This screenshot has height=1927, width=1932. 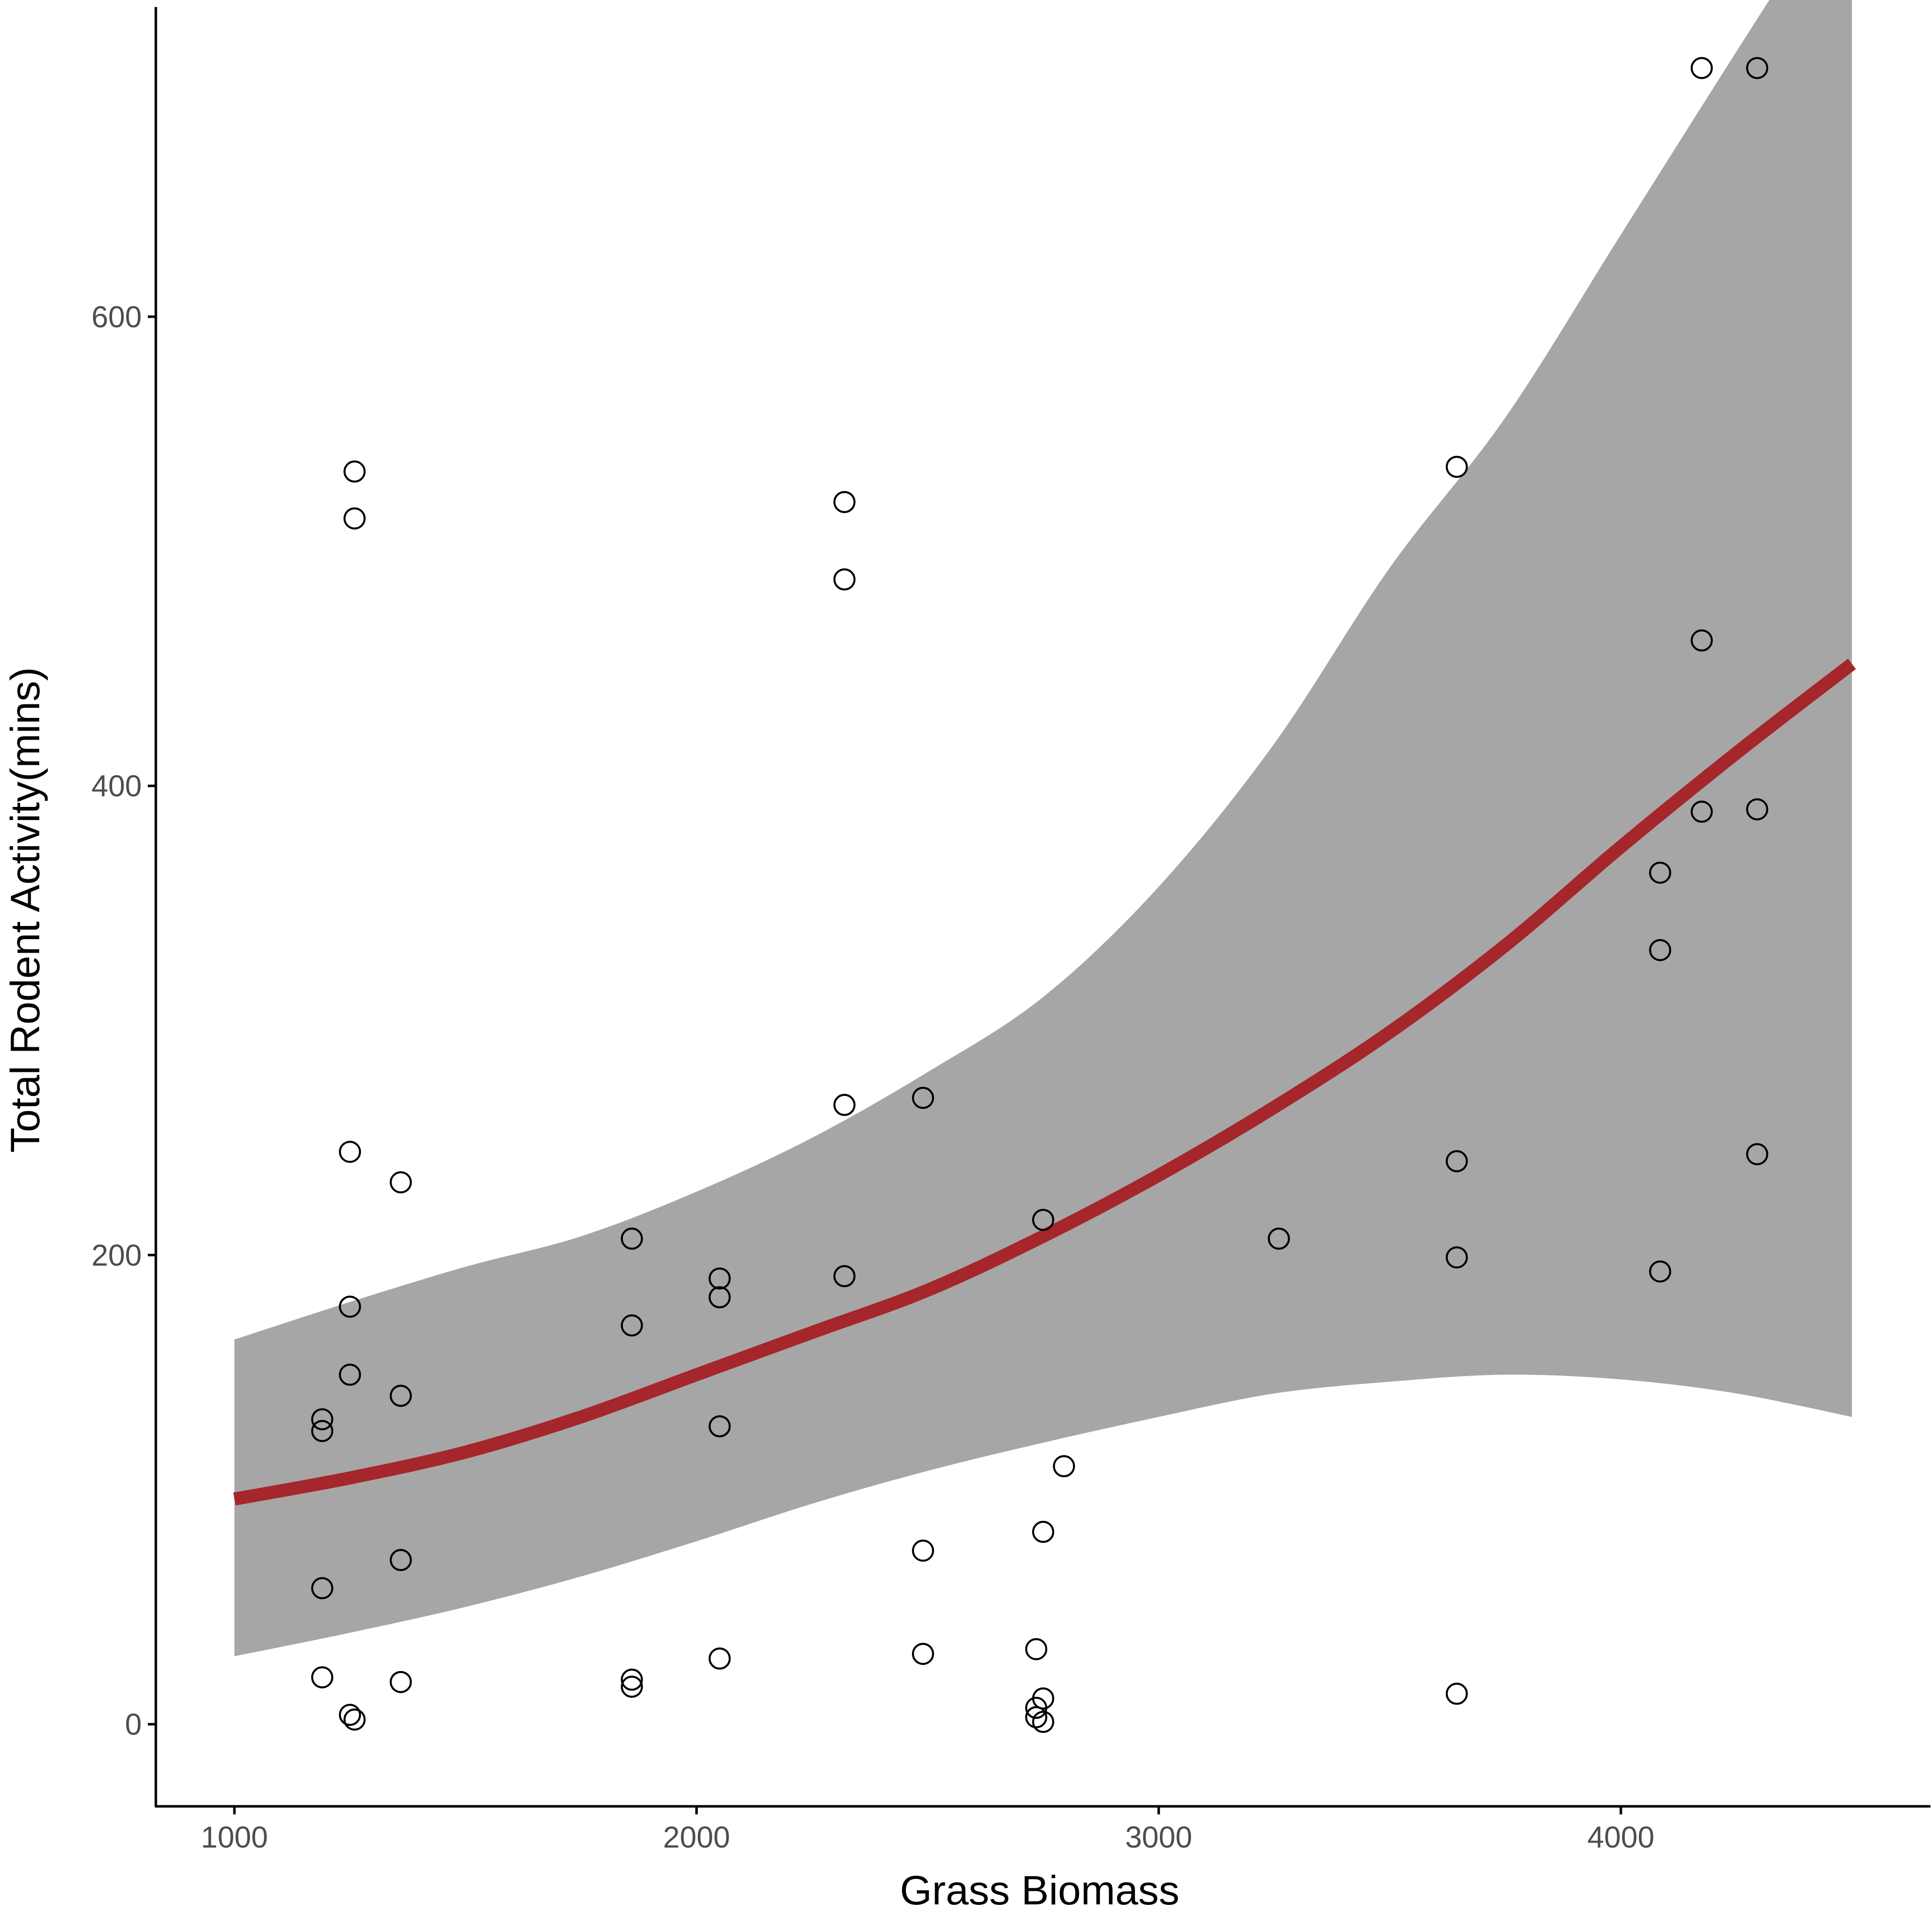 What do you see at coordinates (234, 1837) in the screenshot?
I see `x-tick-label: 1000` at bounding box center [234, 1837].